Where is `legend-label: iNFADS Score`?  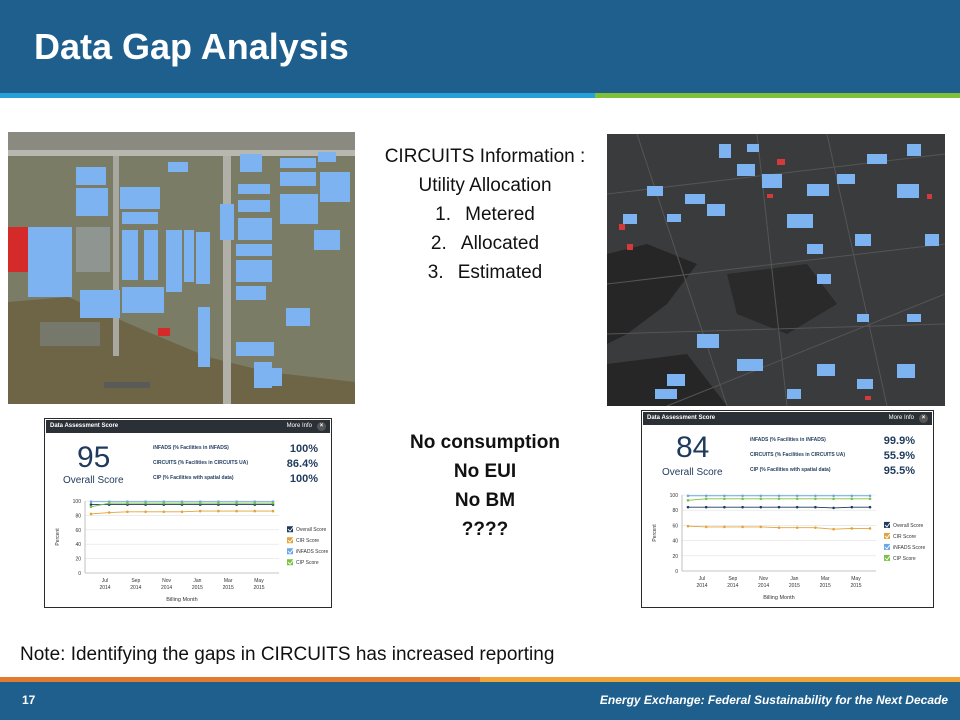 legend-label: iNFADS Score is located at coordinates (312, 552).